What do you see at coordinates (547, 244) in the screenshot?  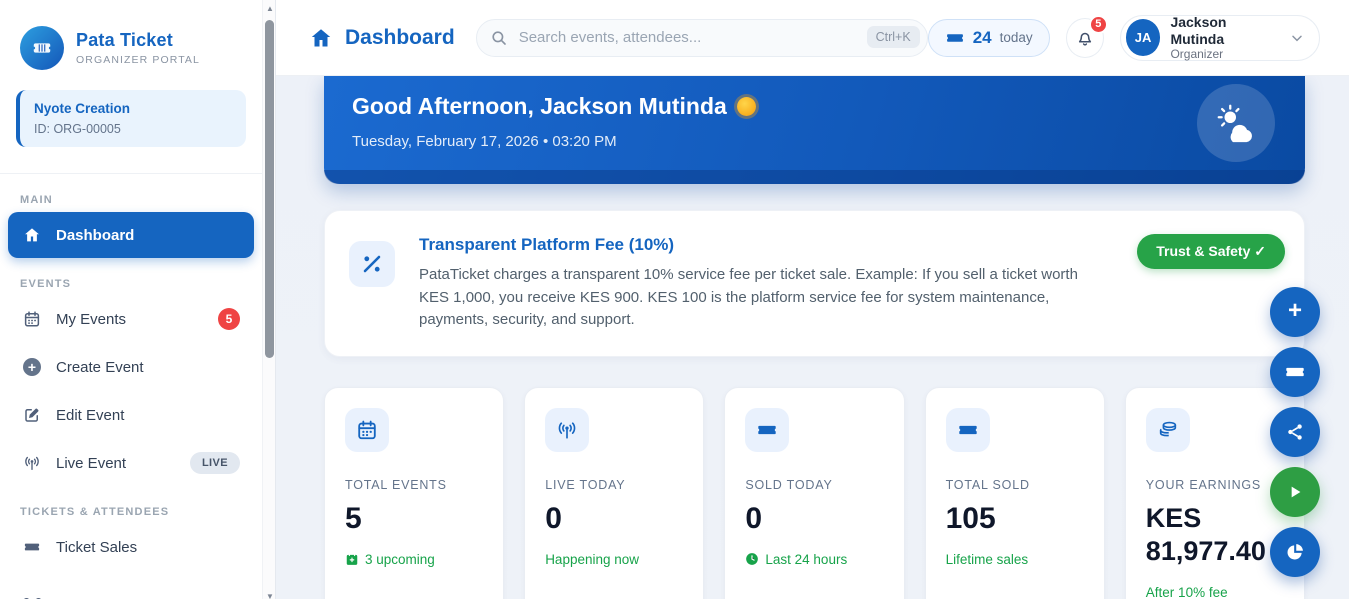 I see `fee-title: Transparent Platform Fee (10%)` at bounding box center [547, 244].